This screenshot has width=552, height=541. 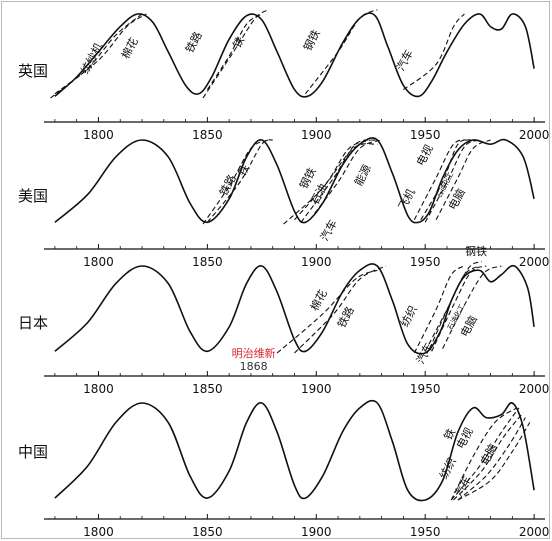 I want to click on annotation-label: 明治维新, so click(x=254, y=353).